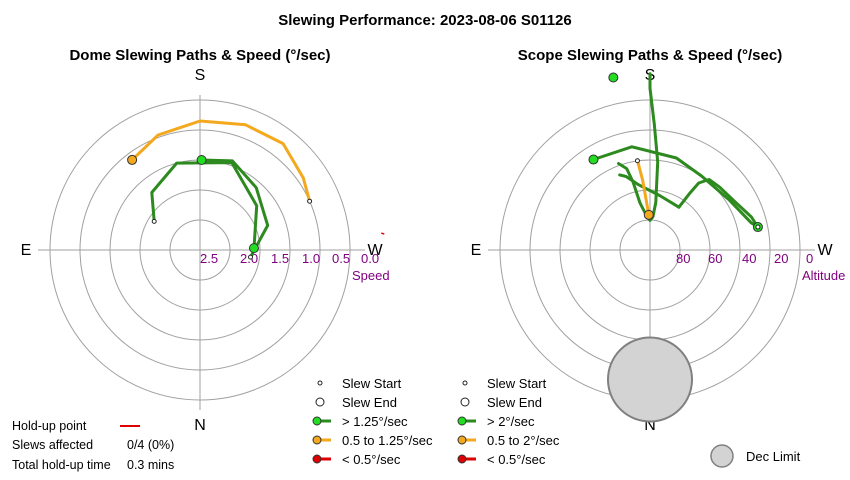 The width and height of the screenshot is (850, 480). Describe the element at coordinates (199, 55) in the screenshot. I see `dome-chart-title: Dome Slewing Paths & Speed (°/sec)` at that location.